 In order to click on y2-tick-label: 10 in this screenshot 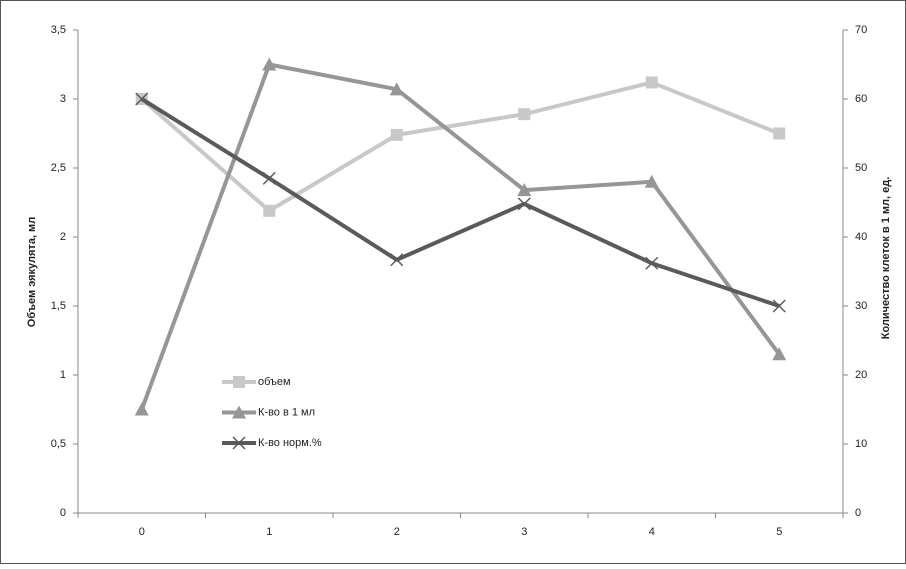, I will do `click(861, 444)`.